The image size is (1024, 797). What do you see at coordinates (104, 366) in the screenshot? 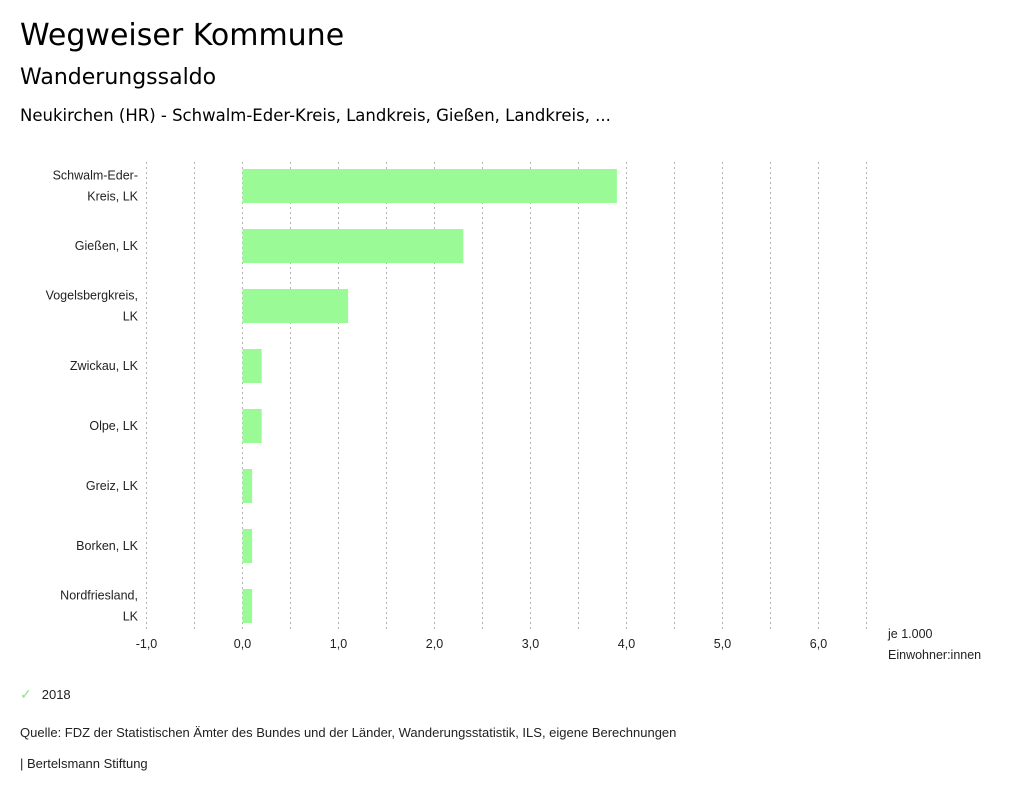
I see `category-label: Zwickau, LK` at bounding box center [104, 366].